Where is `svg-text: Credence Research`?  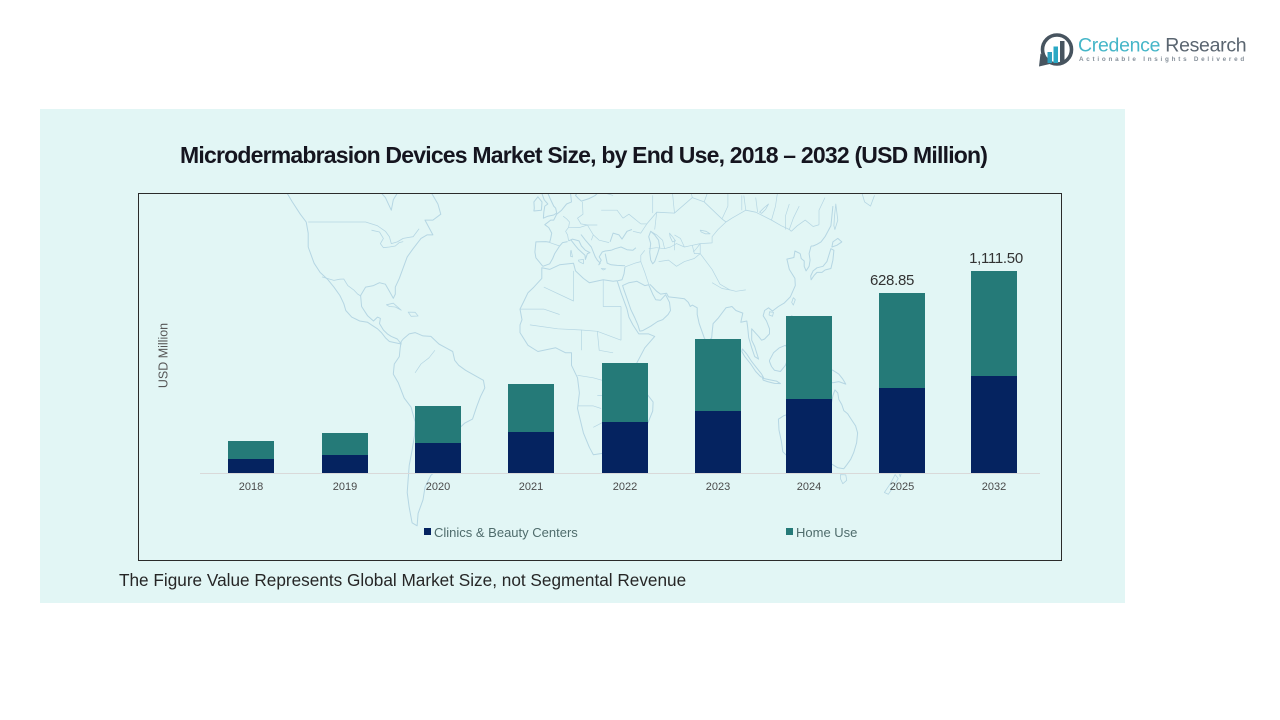
svg-text: Credence Research is located at coordinates (1162, 46).